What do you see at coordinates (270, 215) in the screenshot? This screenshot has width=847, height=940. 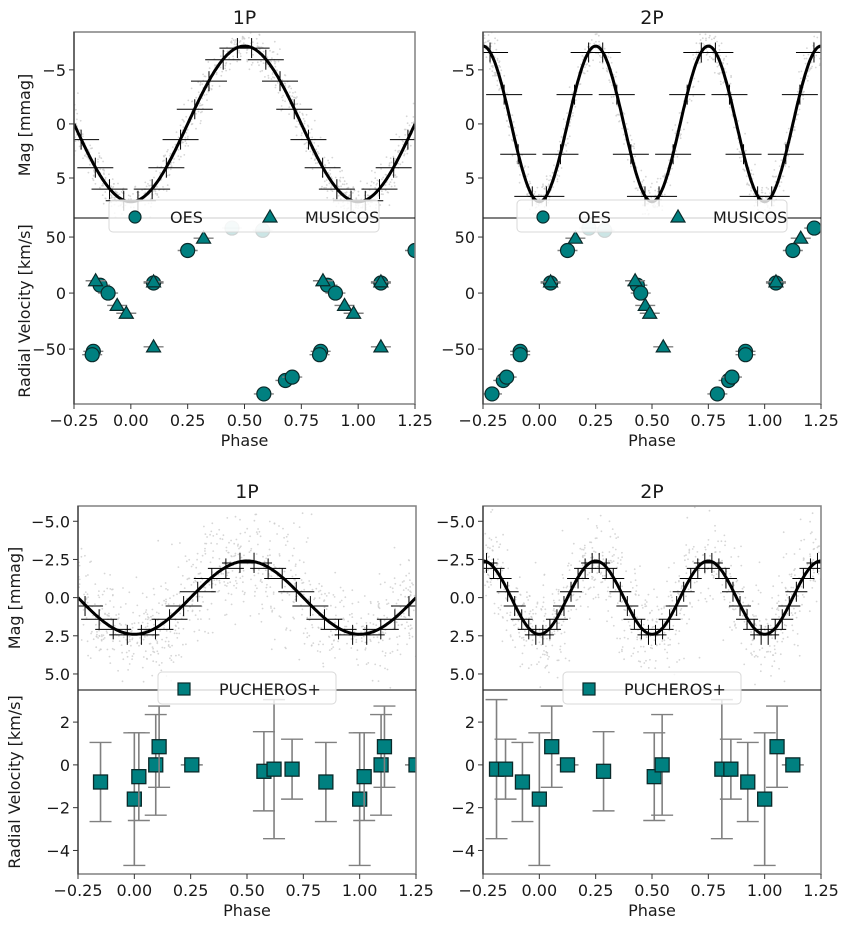 I see `legend-marker-triangle` at bounding box center [270, 215].